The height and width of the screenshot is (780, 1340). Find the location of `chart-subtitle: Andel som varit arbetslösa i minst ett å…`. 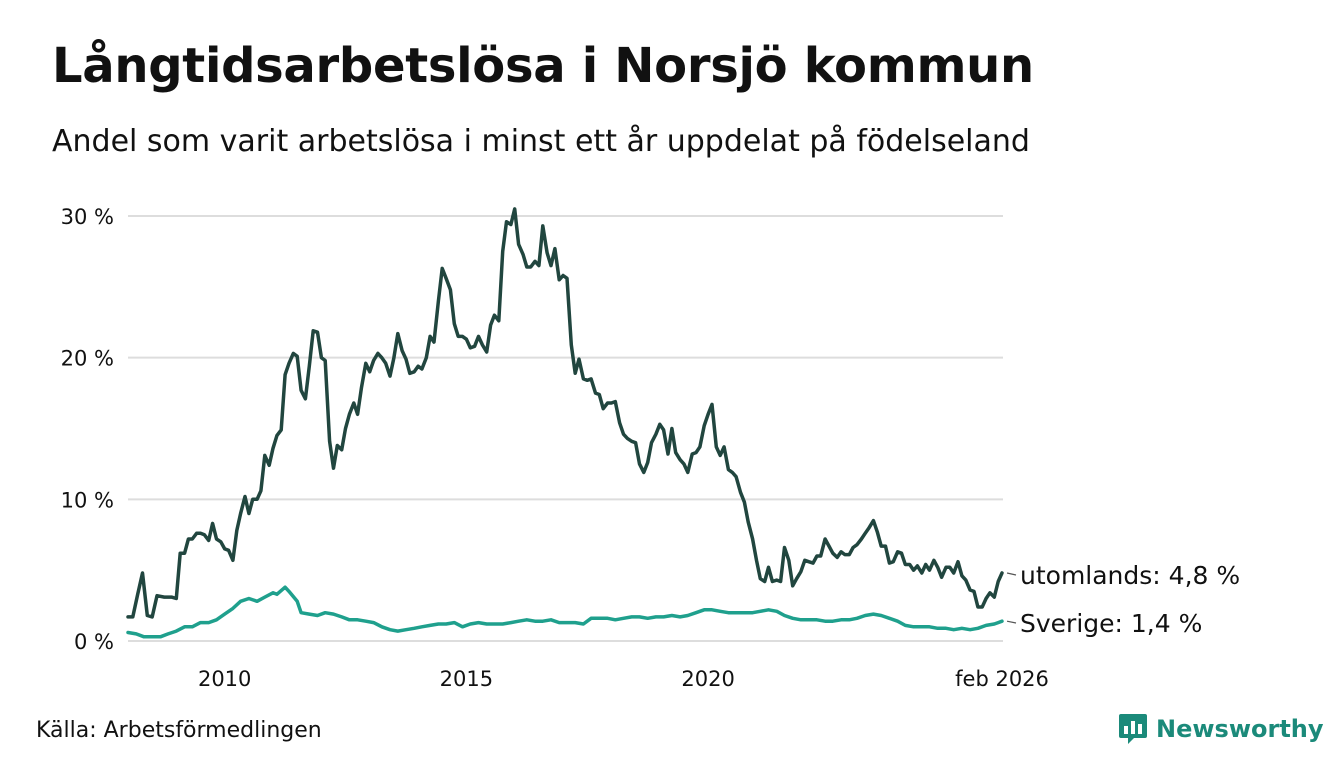

chart-subtitle: Andel som varit arbetslösa i minst ett å… is located at coordinates (541, 141).